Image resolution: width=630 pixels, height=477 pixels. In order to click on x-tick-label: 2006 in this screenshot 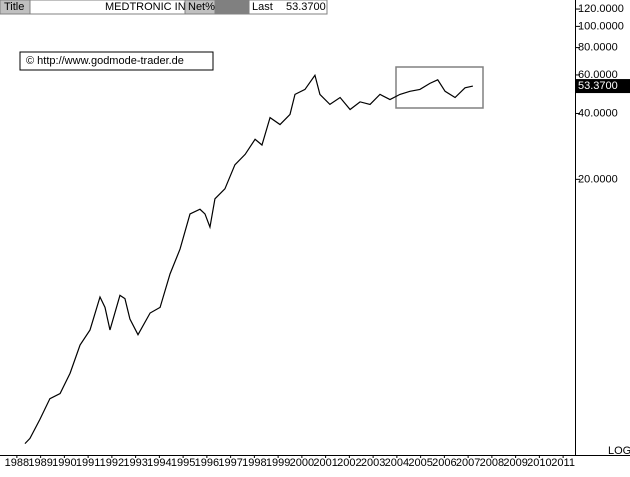, I will do `click(444, 463)`.